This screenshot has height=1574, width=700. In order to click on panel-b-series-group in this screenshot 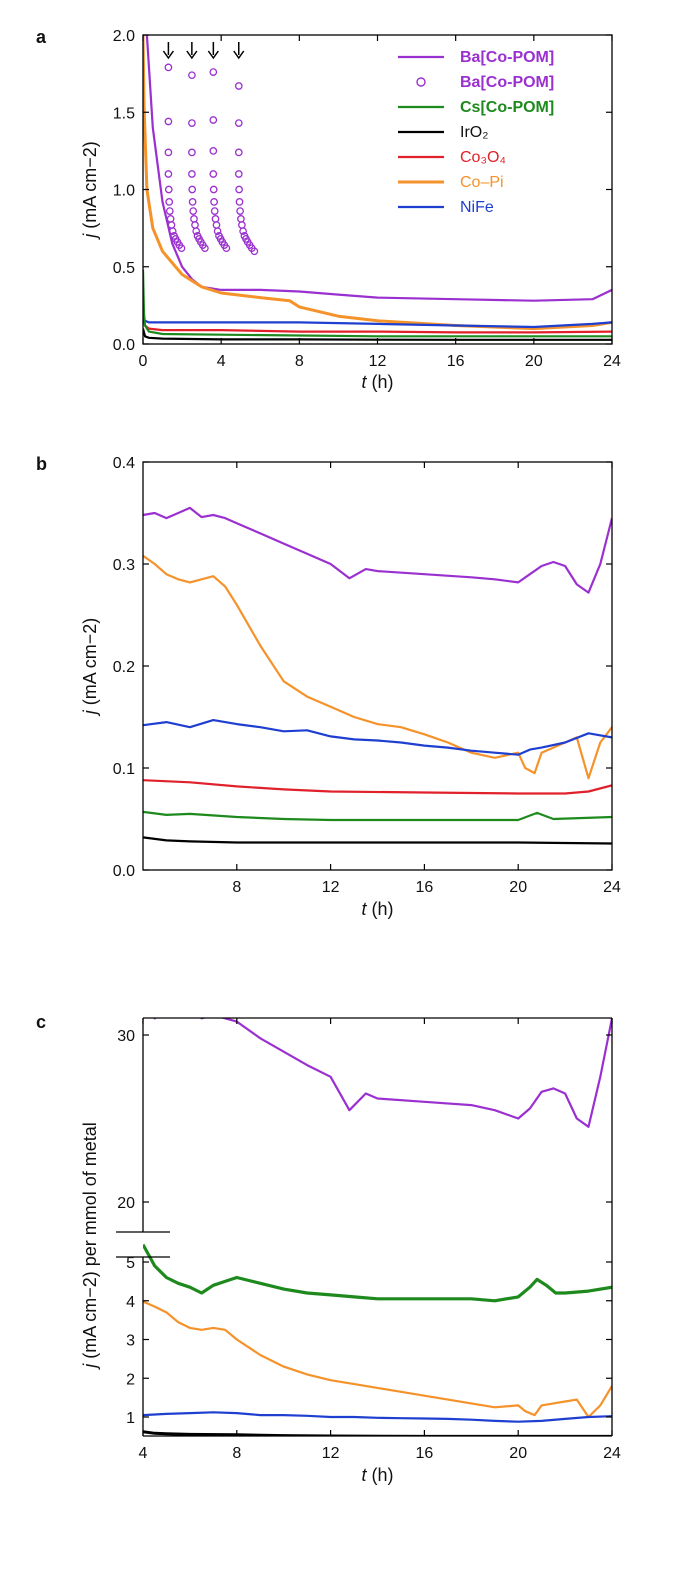, I will do `click(377, 675)`.